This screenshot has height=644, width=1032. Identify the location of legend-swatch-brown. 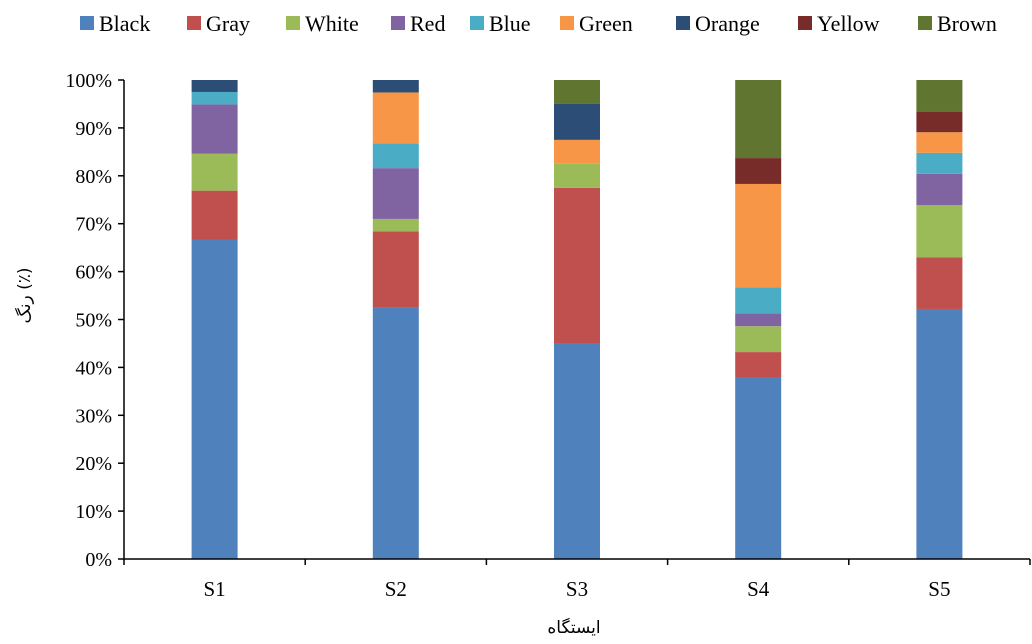
(925, 23).